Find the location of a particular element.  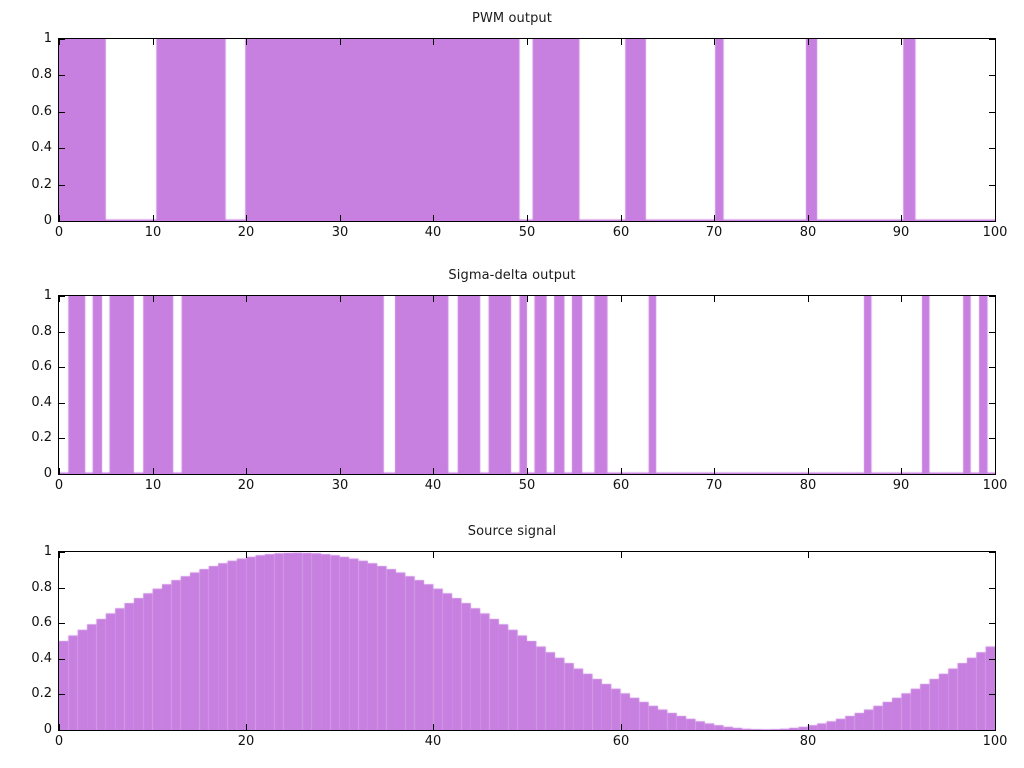

ytick-label-sigma-delta-4: 0.8 is located at coordinates (41, 331).